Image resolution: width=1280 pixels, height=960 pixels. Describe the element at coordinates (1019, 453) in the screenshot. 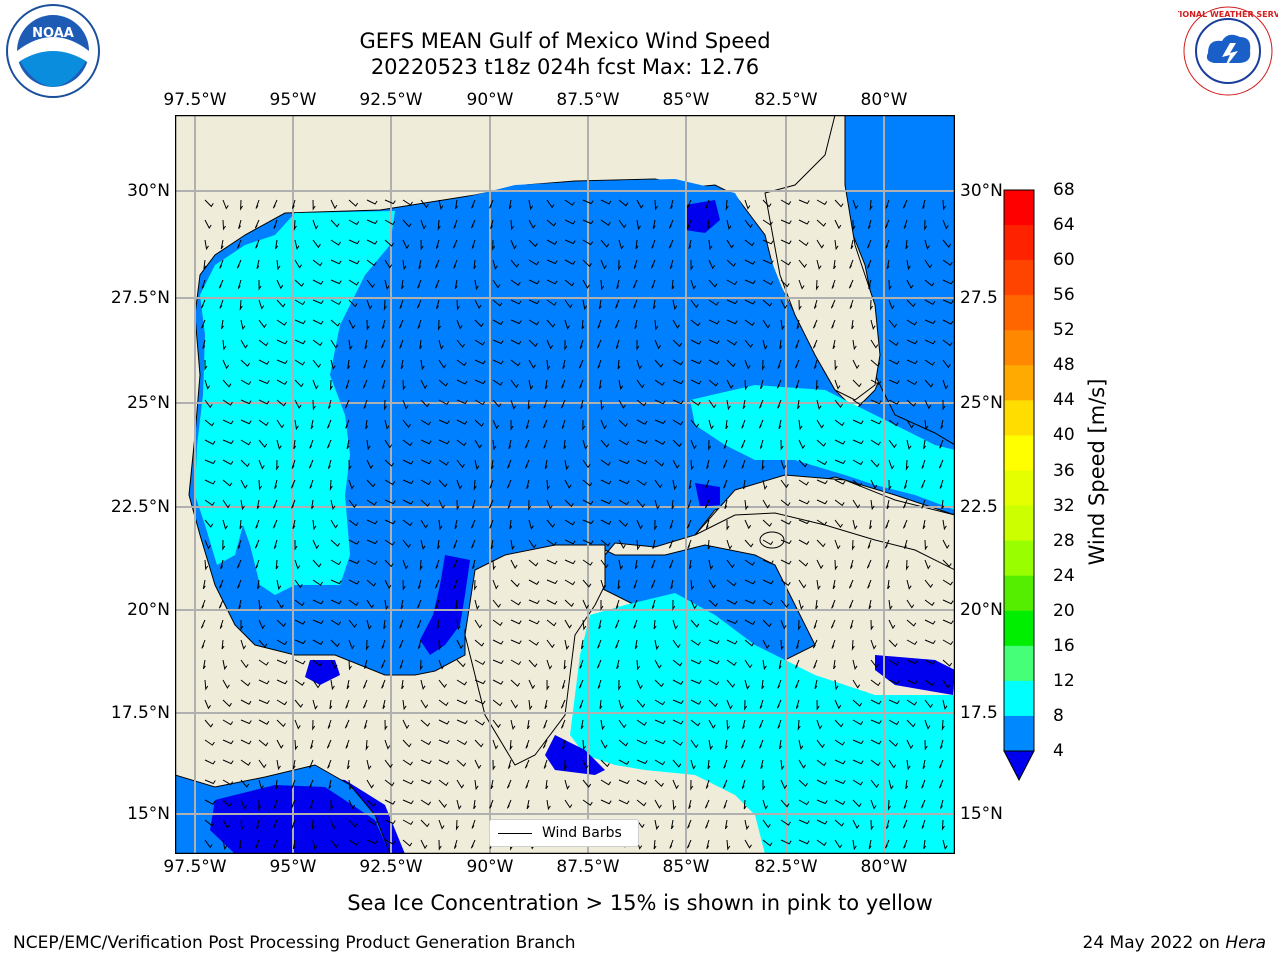

I see `colorbar-segment` at that location.